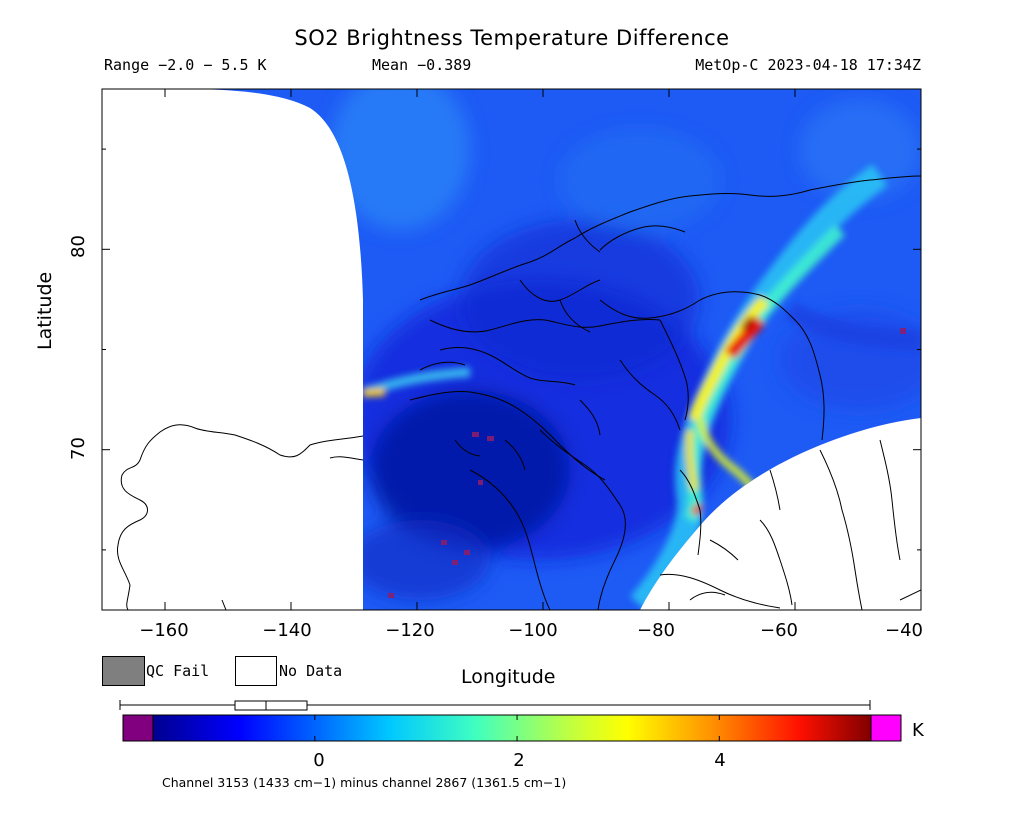 Image resolution: width=1024 pixels, height=813 pixels. I want to click on qc-fail-swatch, so click(123, 671).